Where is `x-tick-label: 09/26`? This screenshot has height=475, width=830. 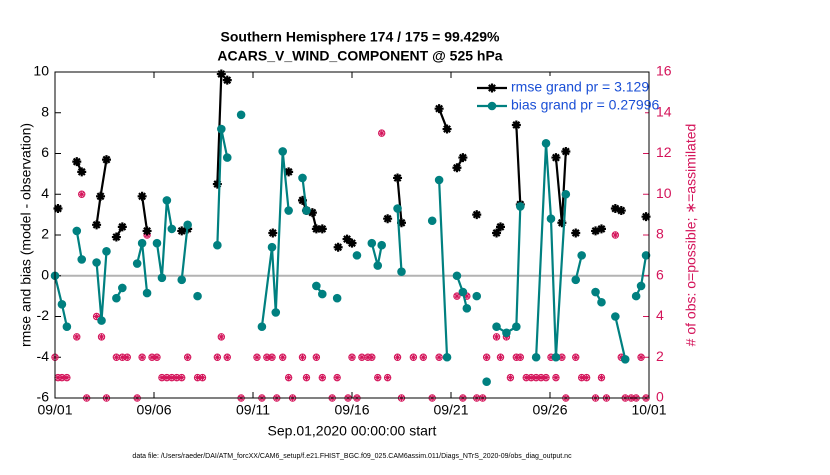 x-tick-label: 09/26 is located at coordinates (549, 410).